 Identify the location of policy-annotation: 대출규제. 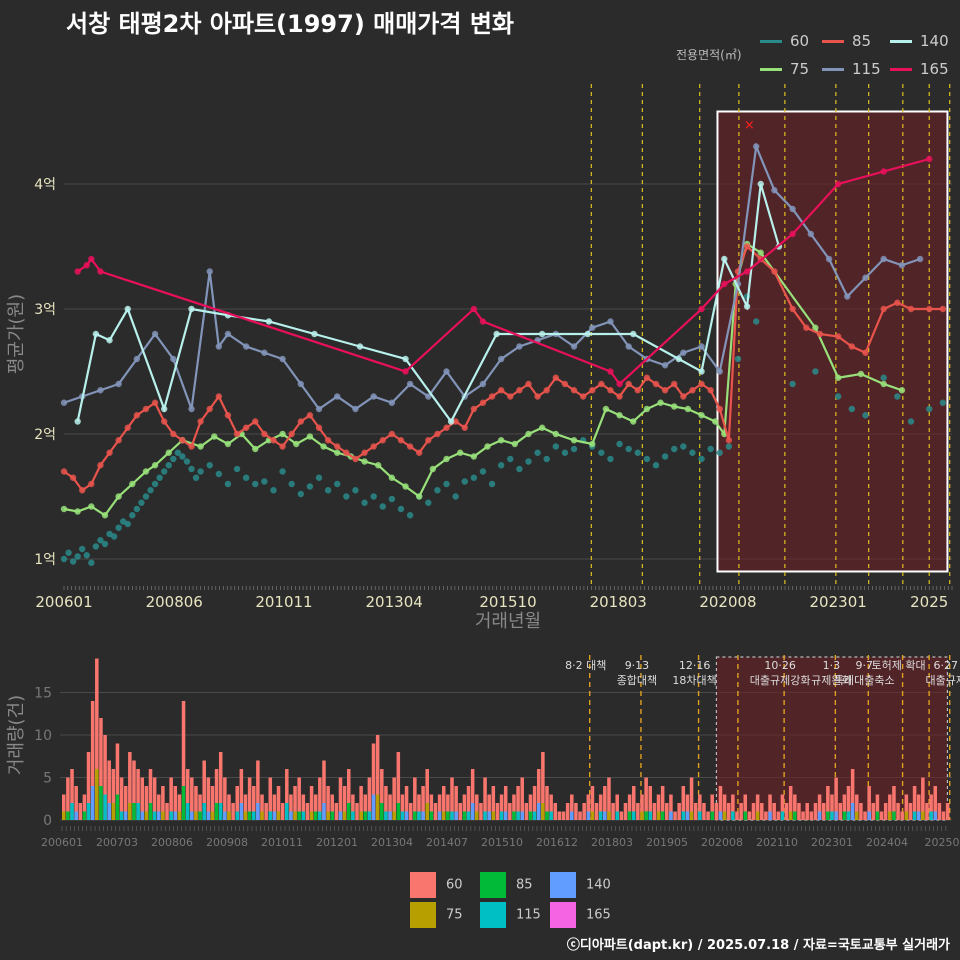
(942, 680).